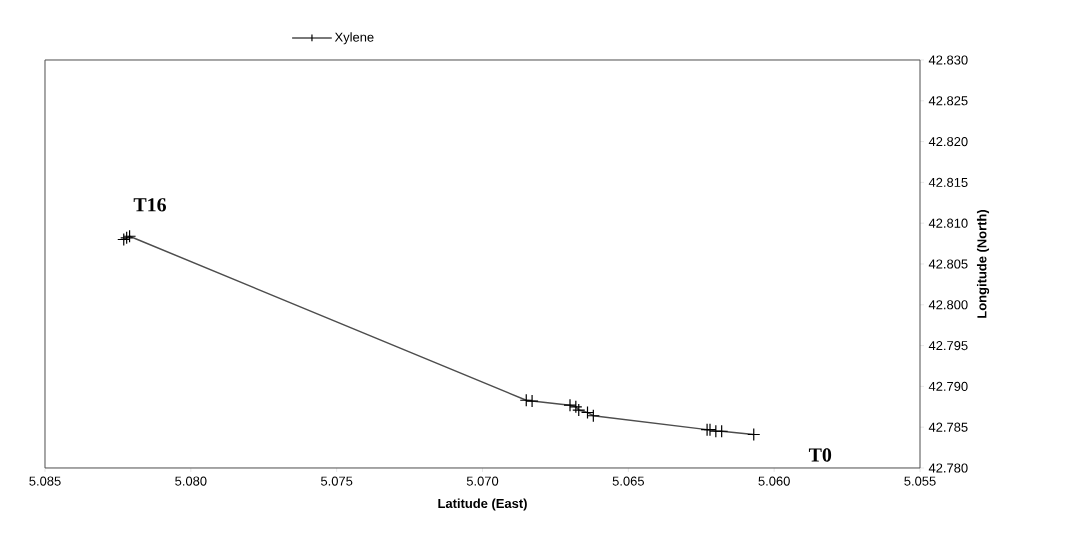 The image size is (1089, 558). I want to click on y-tick-label: 42.800, so click(948, 305).